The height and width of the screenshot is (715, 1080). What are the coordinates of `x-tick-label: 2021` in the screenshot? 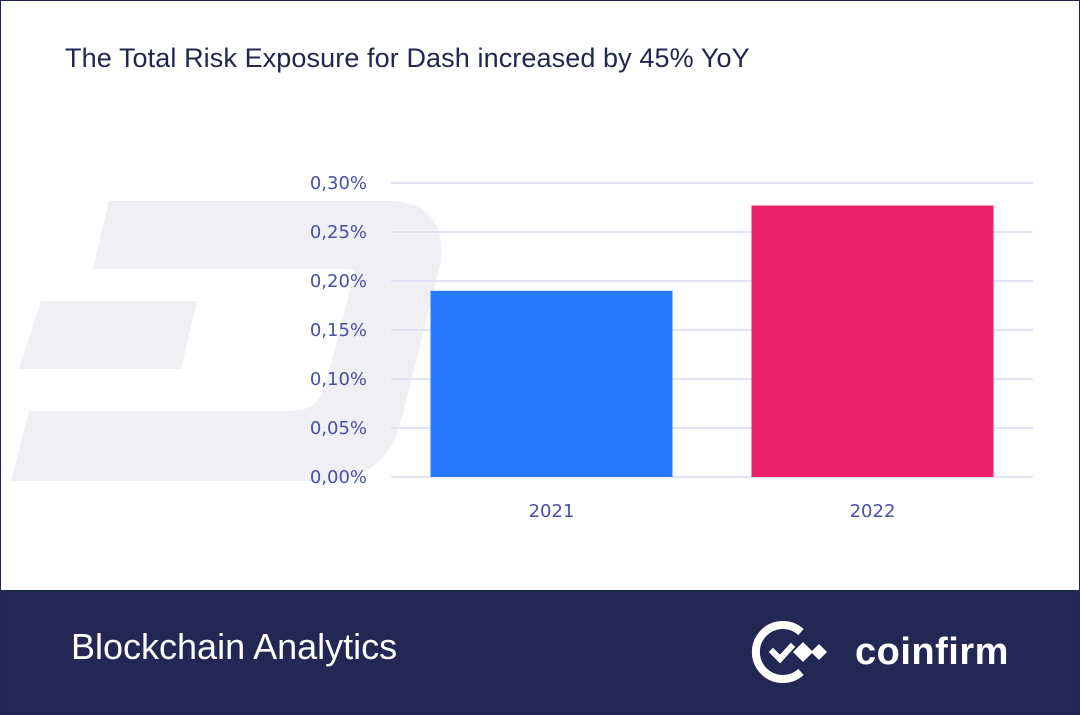 It's located at (552, 511).